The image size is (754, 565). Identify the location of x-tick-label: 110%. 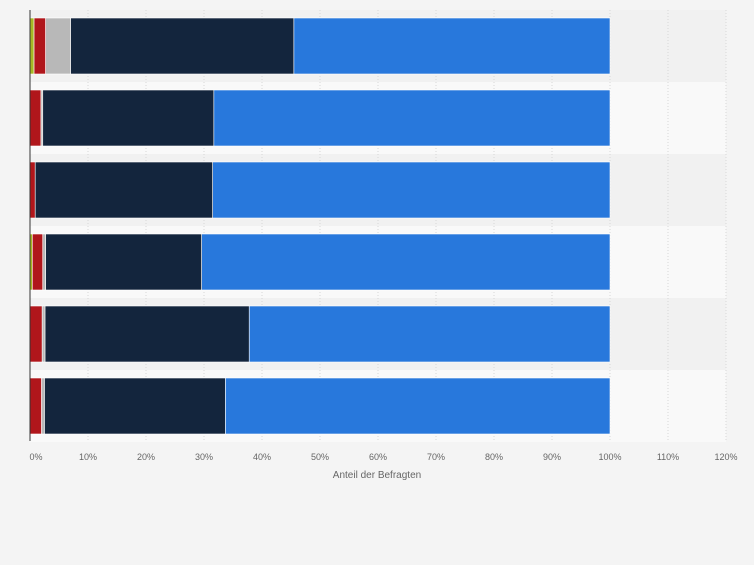
(668, 457).